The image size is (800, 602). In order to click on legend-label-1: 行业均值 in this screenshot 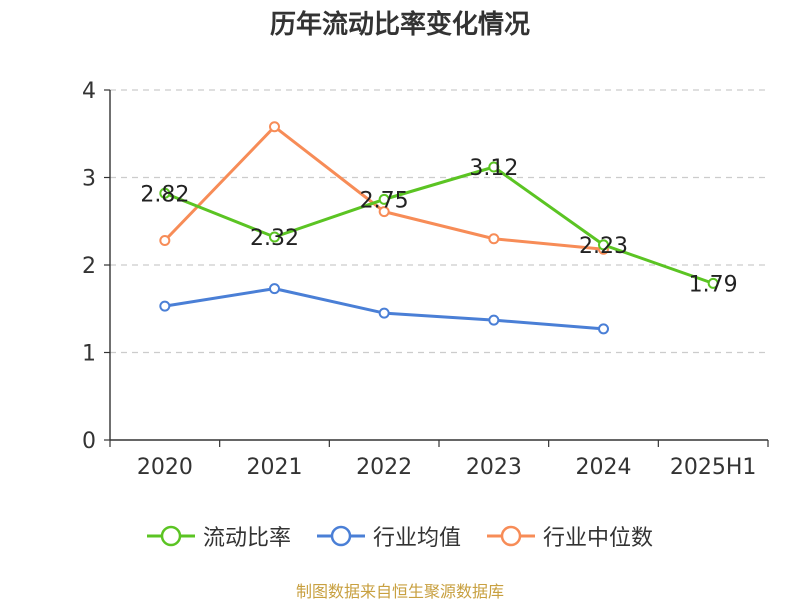, I will do `click(416, 538)`.